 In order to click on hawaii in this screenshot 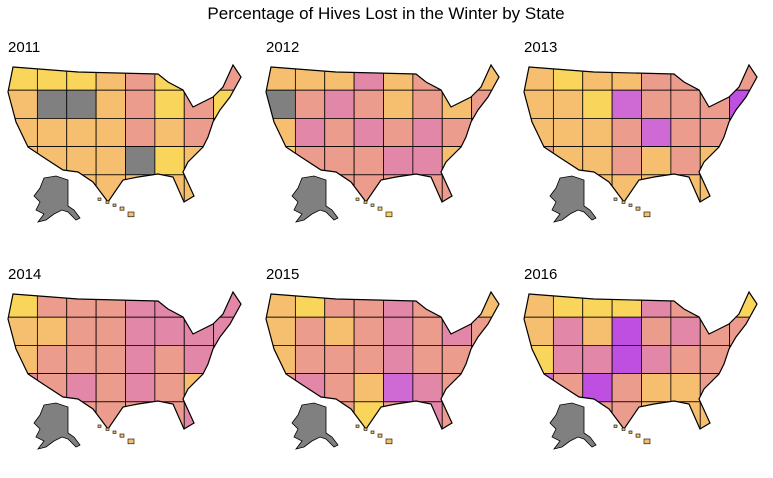, I will do `click(116, 434)`.